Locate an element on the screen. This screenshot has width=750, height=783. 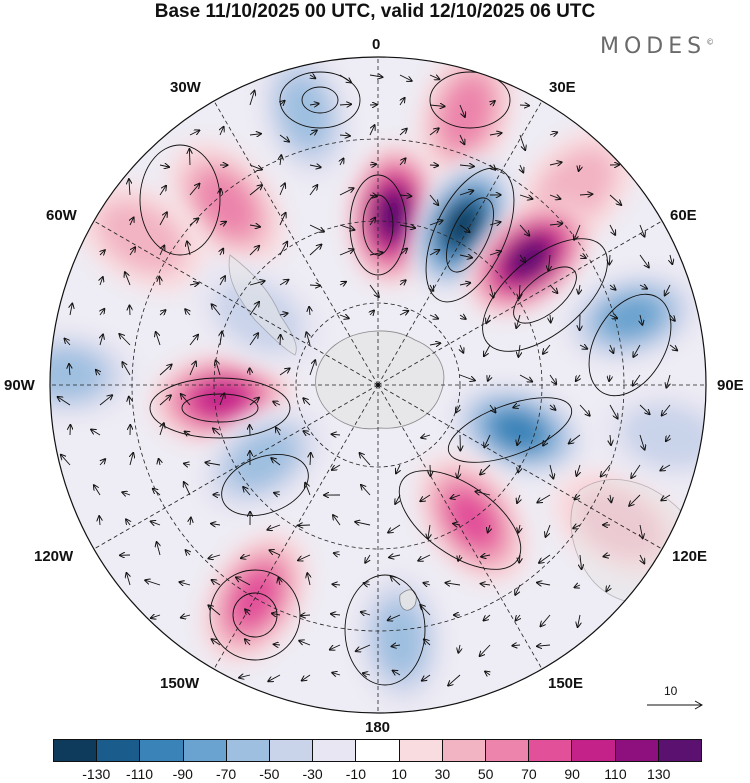
south-pole-dot is located at coordinates (378, 385).